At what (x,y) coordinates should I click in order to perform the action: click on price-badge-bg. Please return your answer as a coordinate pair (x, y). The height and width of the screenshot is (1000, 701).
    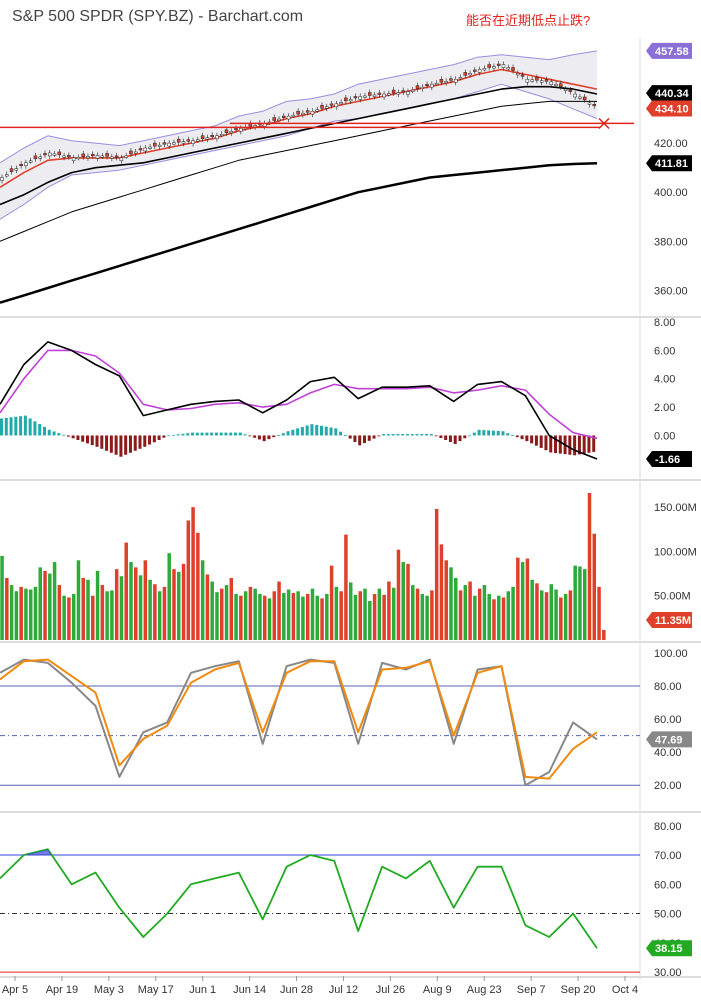
    Looking at the image, I should click on (669, 108).